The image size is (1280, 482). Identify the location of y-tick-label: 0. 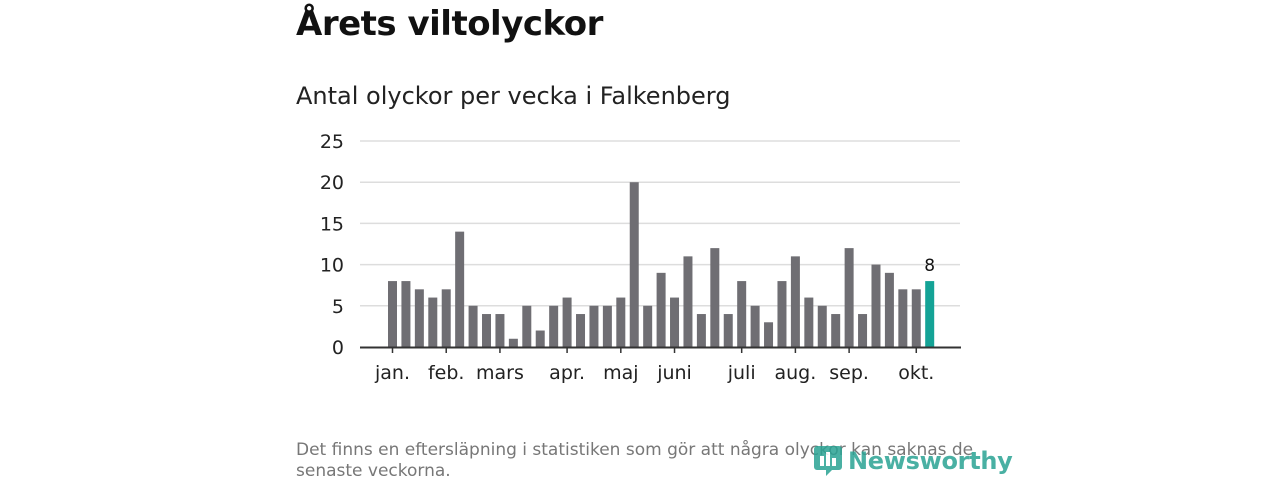
(338, 348).